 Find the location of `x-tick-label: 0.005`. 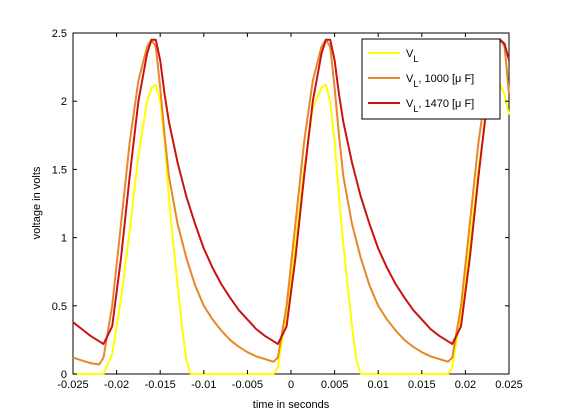

x-tick-label: 0.005 is located at coordinates (335, 385).